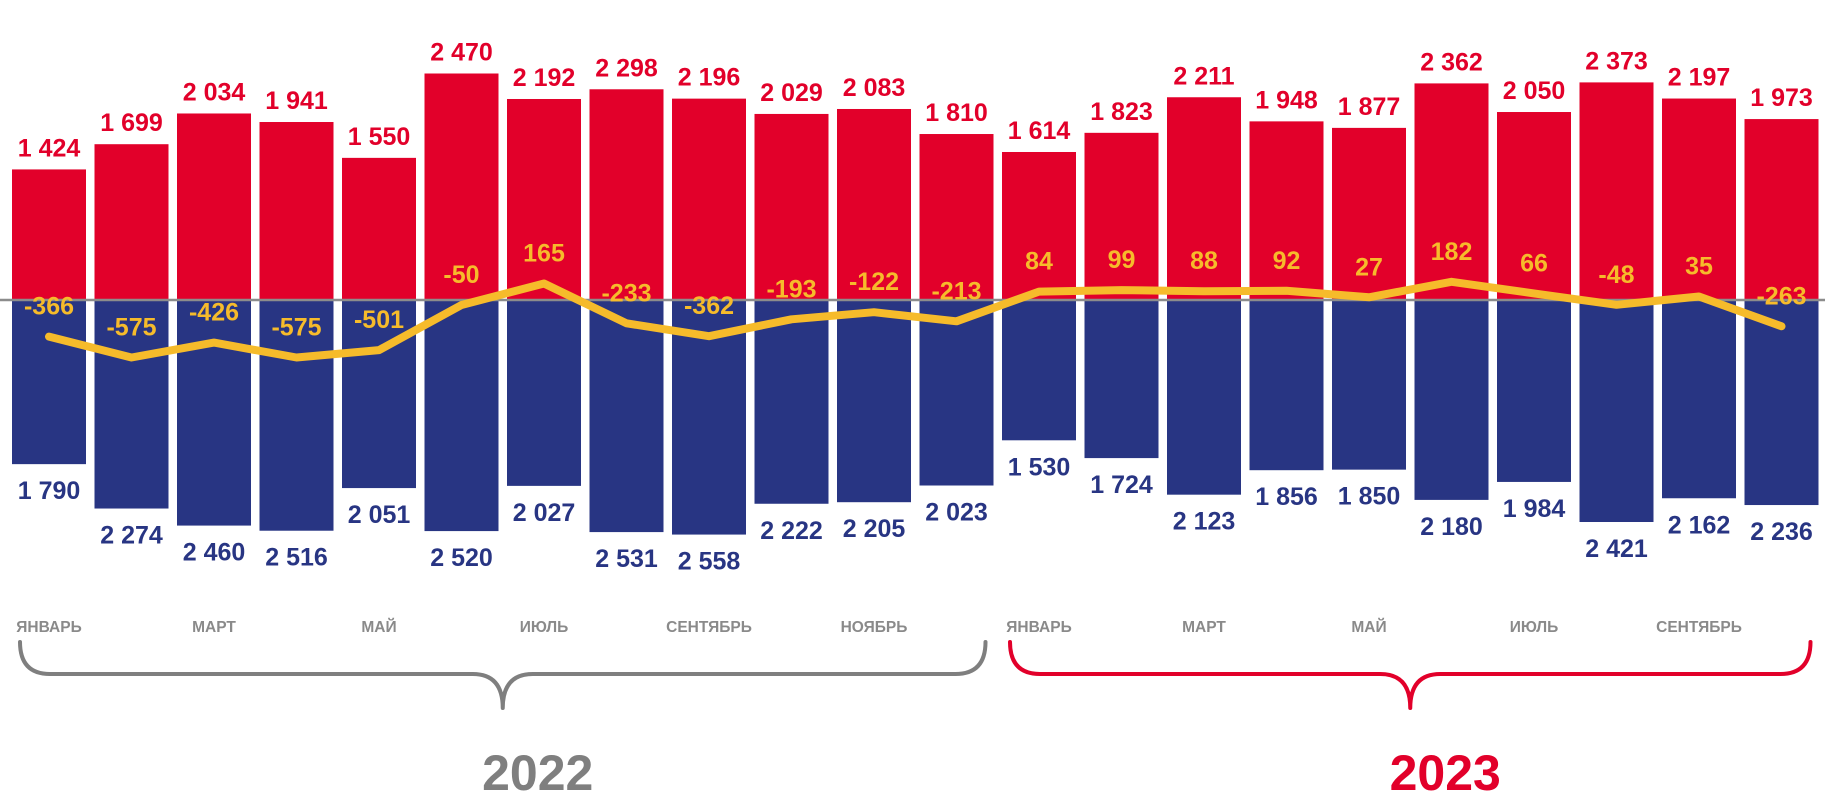  What do you see at coordinates (915, 319) in the screenshot?
I see `balance-line` at bounding box center [915, 319].